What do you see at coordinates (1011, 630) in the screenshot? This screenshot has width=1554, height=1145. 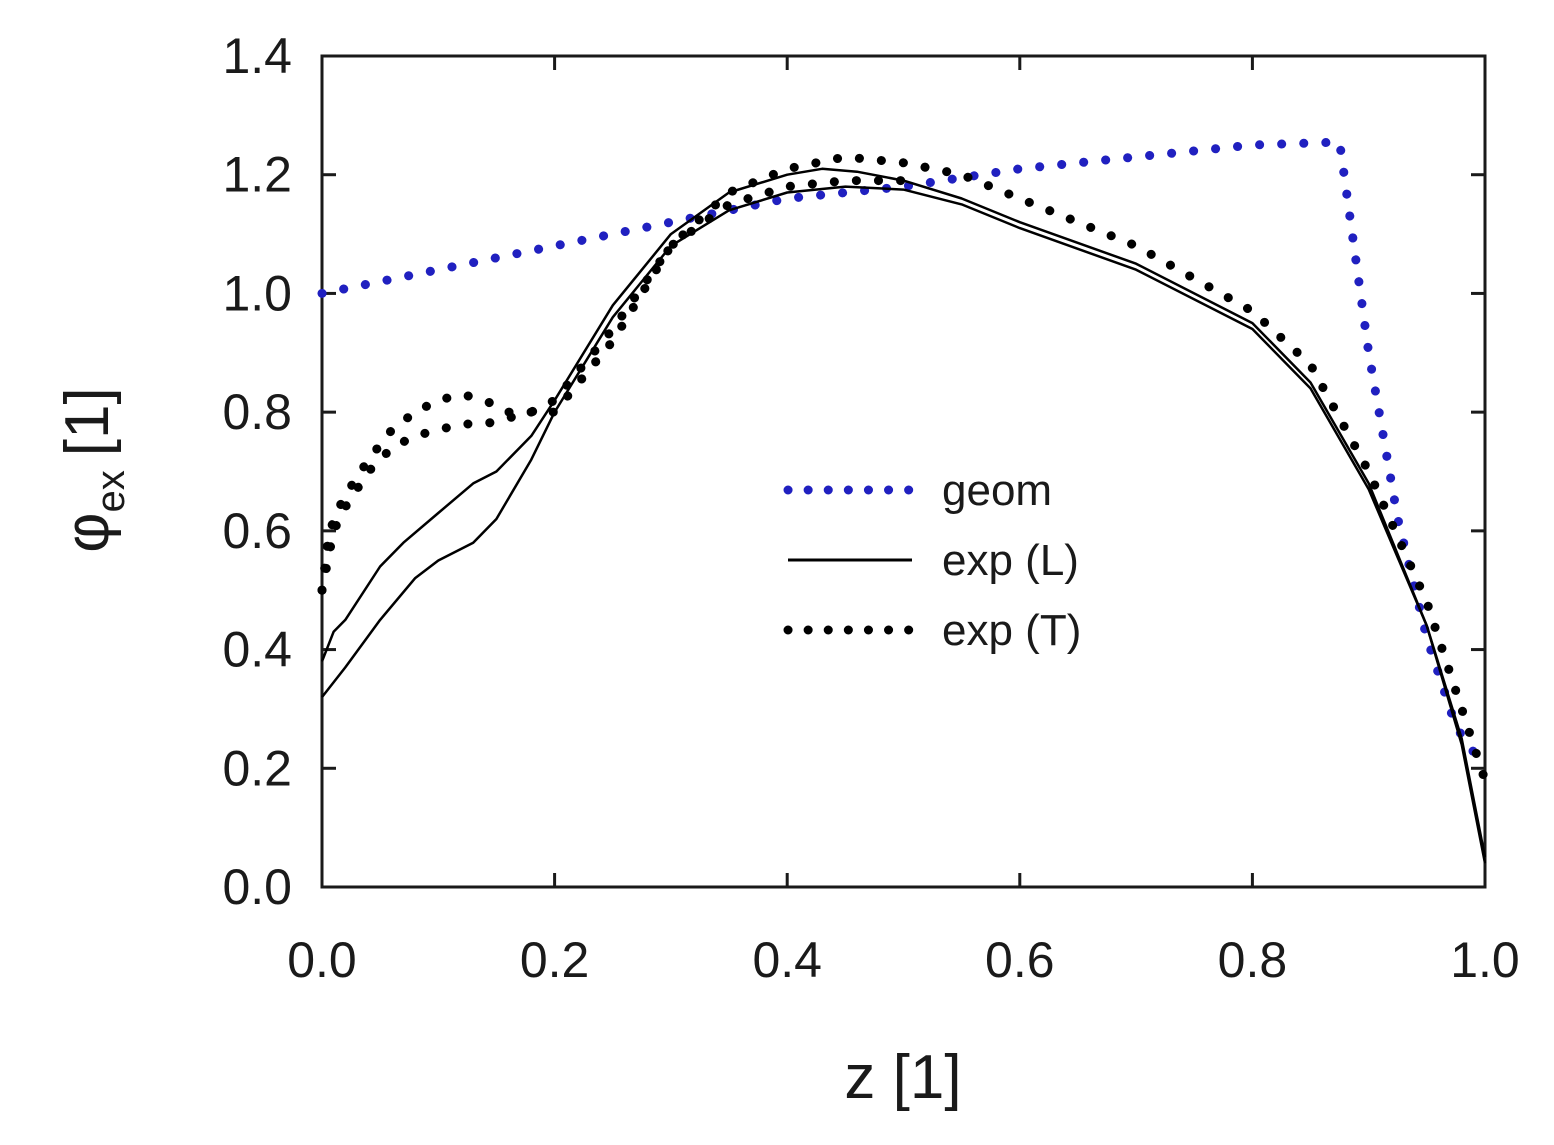 I see `legend-label: exp (T)` at bounding box center [1011, 630].